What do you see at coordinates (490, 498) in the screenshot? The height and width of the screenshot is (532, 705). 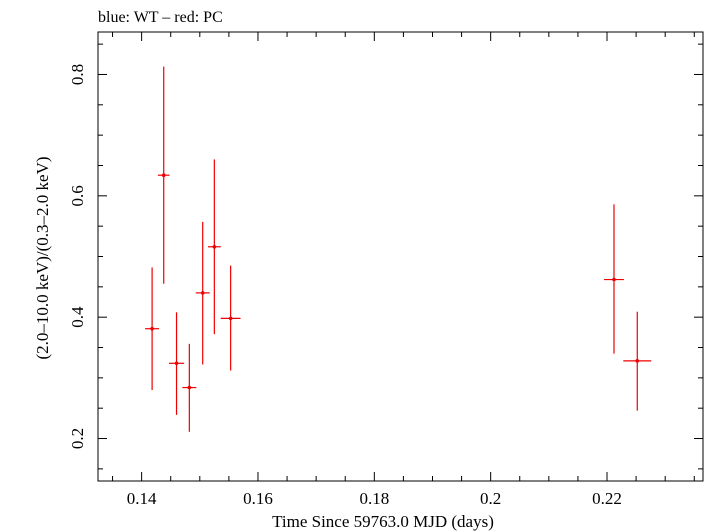 I see `x-tick-label: 0.2` at bounding box center [490, 498].